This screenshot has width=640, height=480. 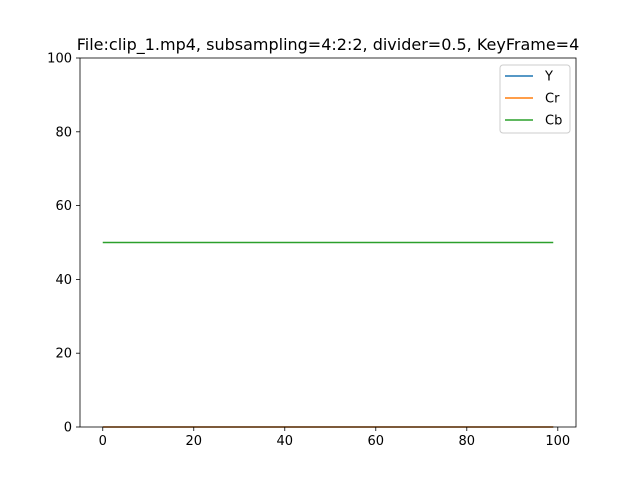 I want to click on legend-box, so click(x=535, y=99).